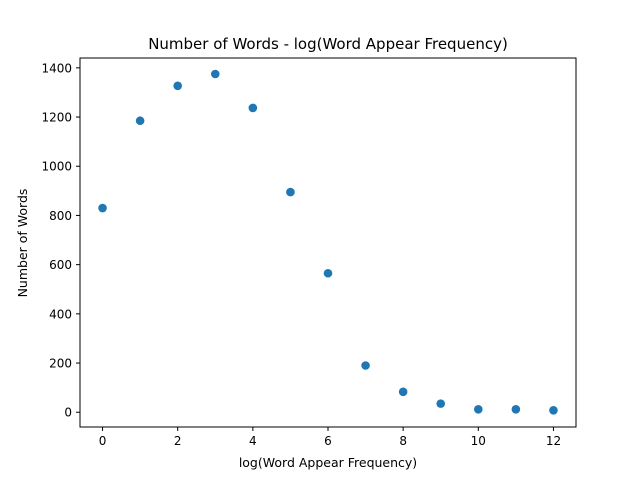 The height and width of the screenshot is (480, 640). Describe the element at coordinates (60, 240) in the screenshot. I see `y-axis-ticks: 0 200 400 600 800 1000 1200 1400` at that location.